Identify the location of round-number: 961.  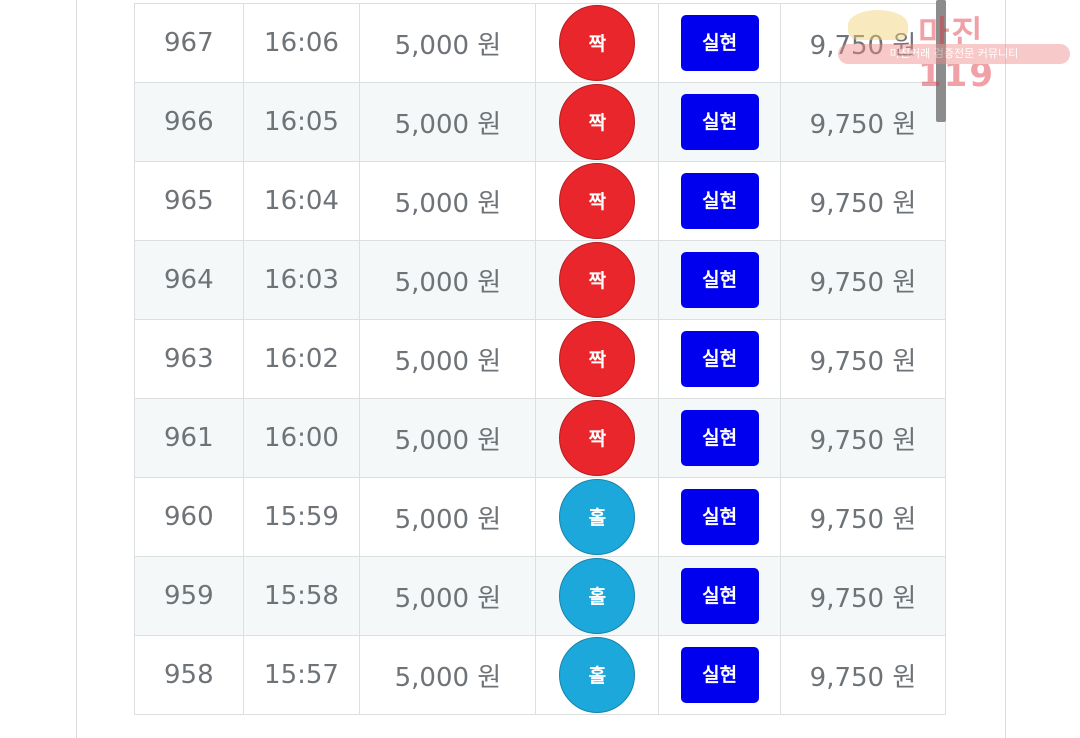
(189, 438).